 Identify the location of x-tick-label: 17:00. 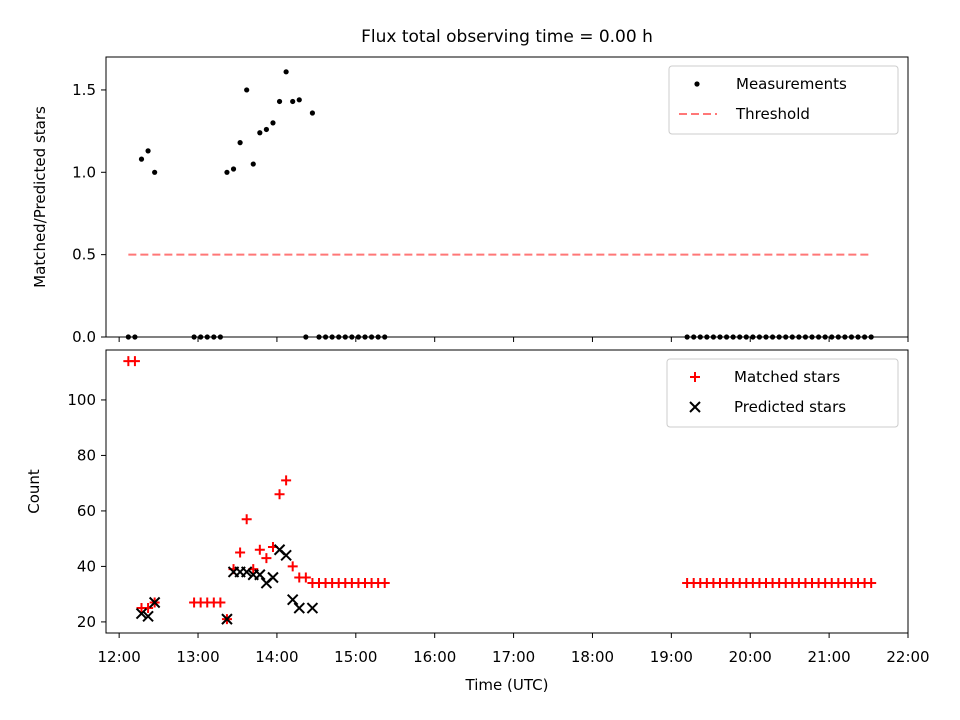
(513, 657).